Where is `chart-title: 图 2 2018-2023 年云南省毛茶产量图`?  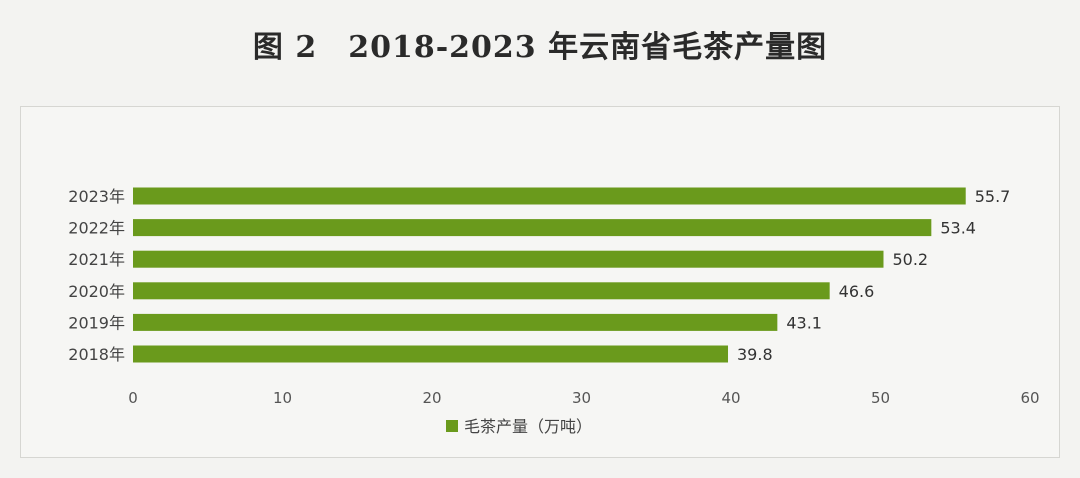
chart-title: 图 2 2018-2023 年云南省毛茶产量图 is located at coordinates (540, 47).